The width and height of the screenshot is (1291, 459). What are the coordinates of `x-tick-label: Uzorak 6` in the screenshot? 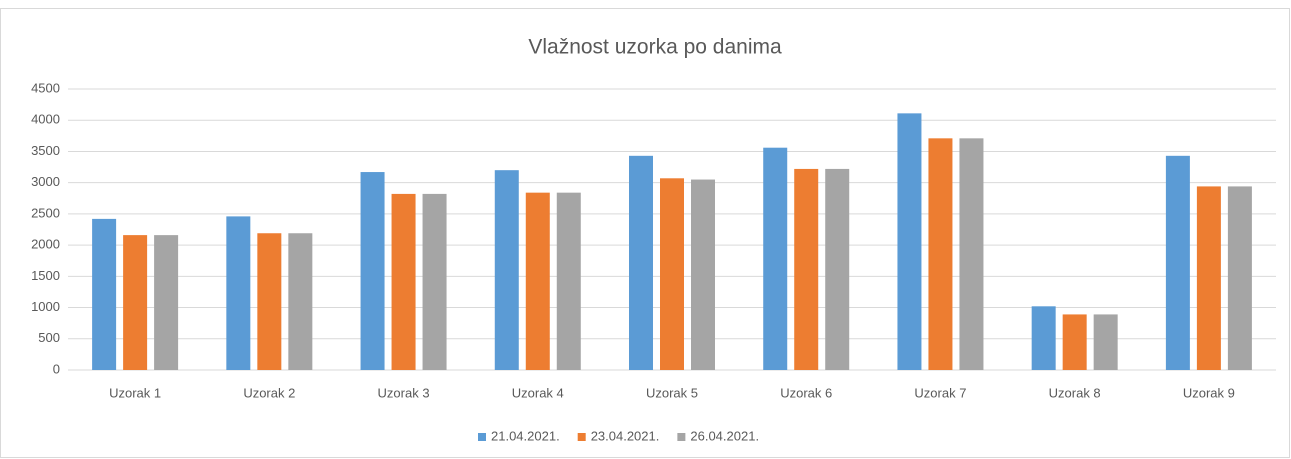 It's located at (806, 392).